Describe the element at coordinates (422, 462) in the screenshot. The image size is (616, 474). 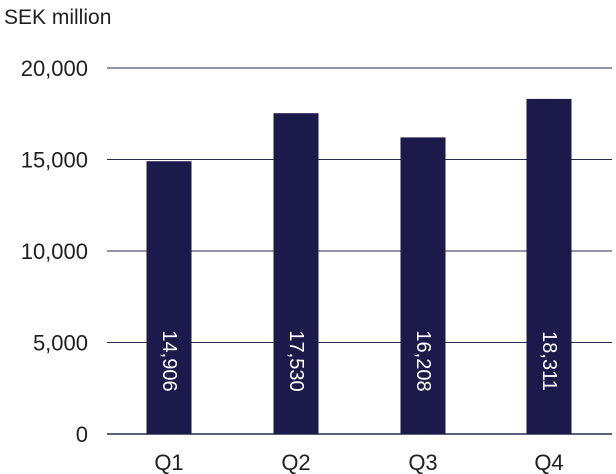
I see `x-tick-label: Q3` at that location.